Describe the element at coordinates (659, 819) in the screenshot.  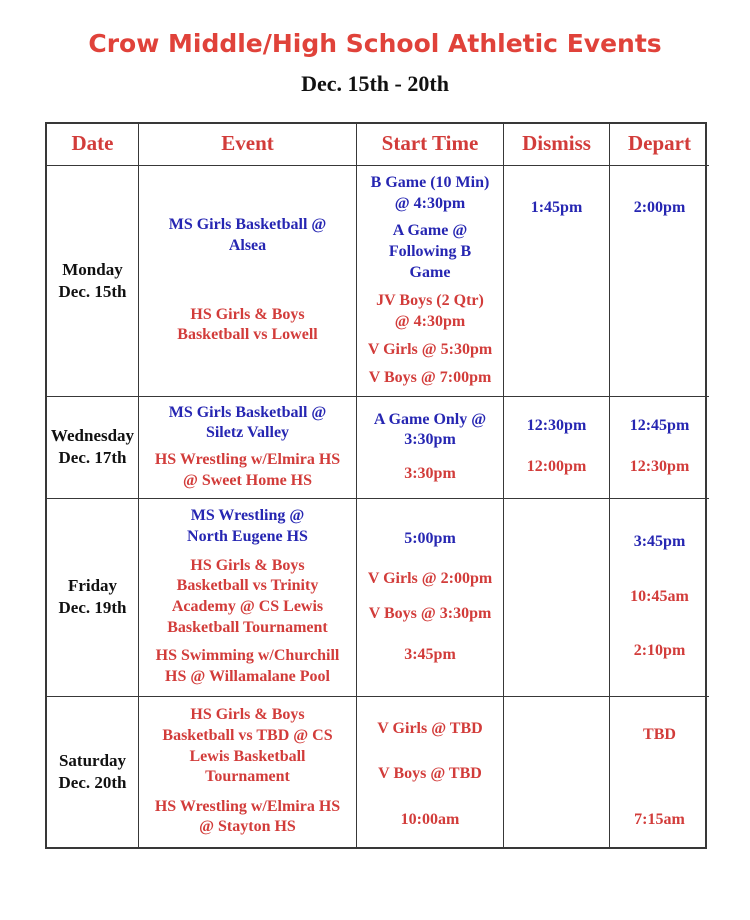
I see `depart-time: 7:15am` at that location.